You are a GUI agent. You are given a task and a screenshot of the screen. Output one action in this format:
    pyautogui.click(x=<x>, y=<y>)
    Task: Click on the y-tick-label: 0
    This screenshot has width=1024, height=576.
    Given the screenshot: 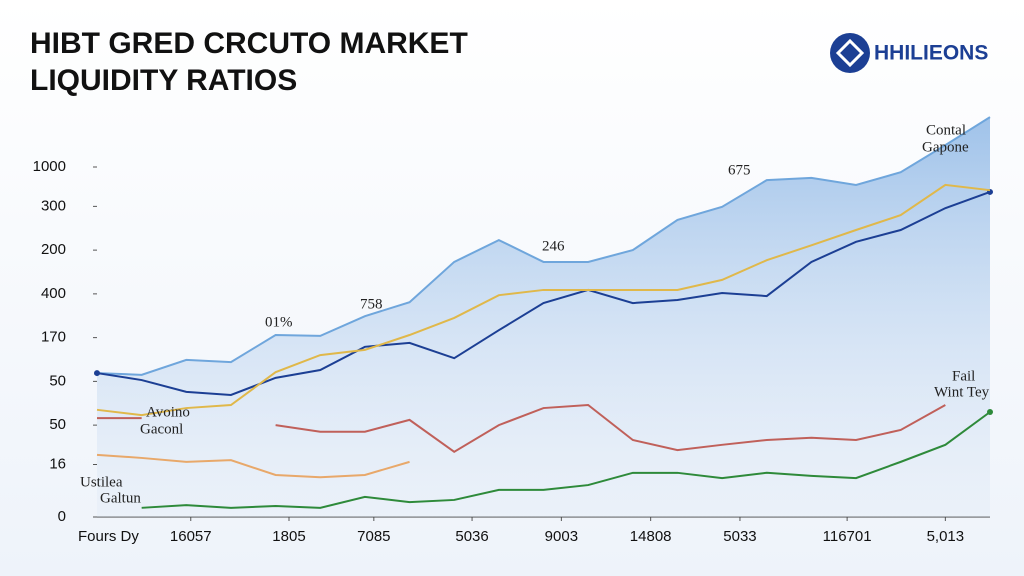 What is the action you would take?
    pyautogui.click(x=62, y=516)
    